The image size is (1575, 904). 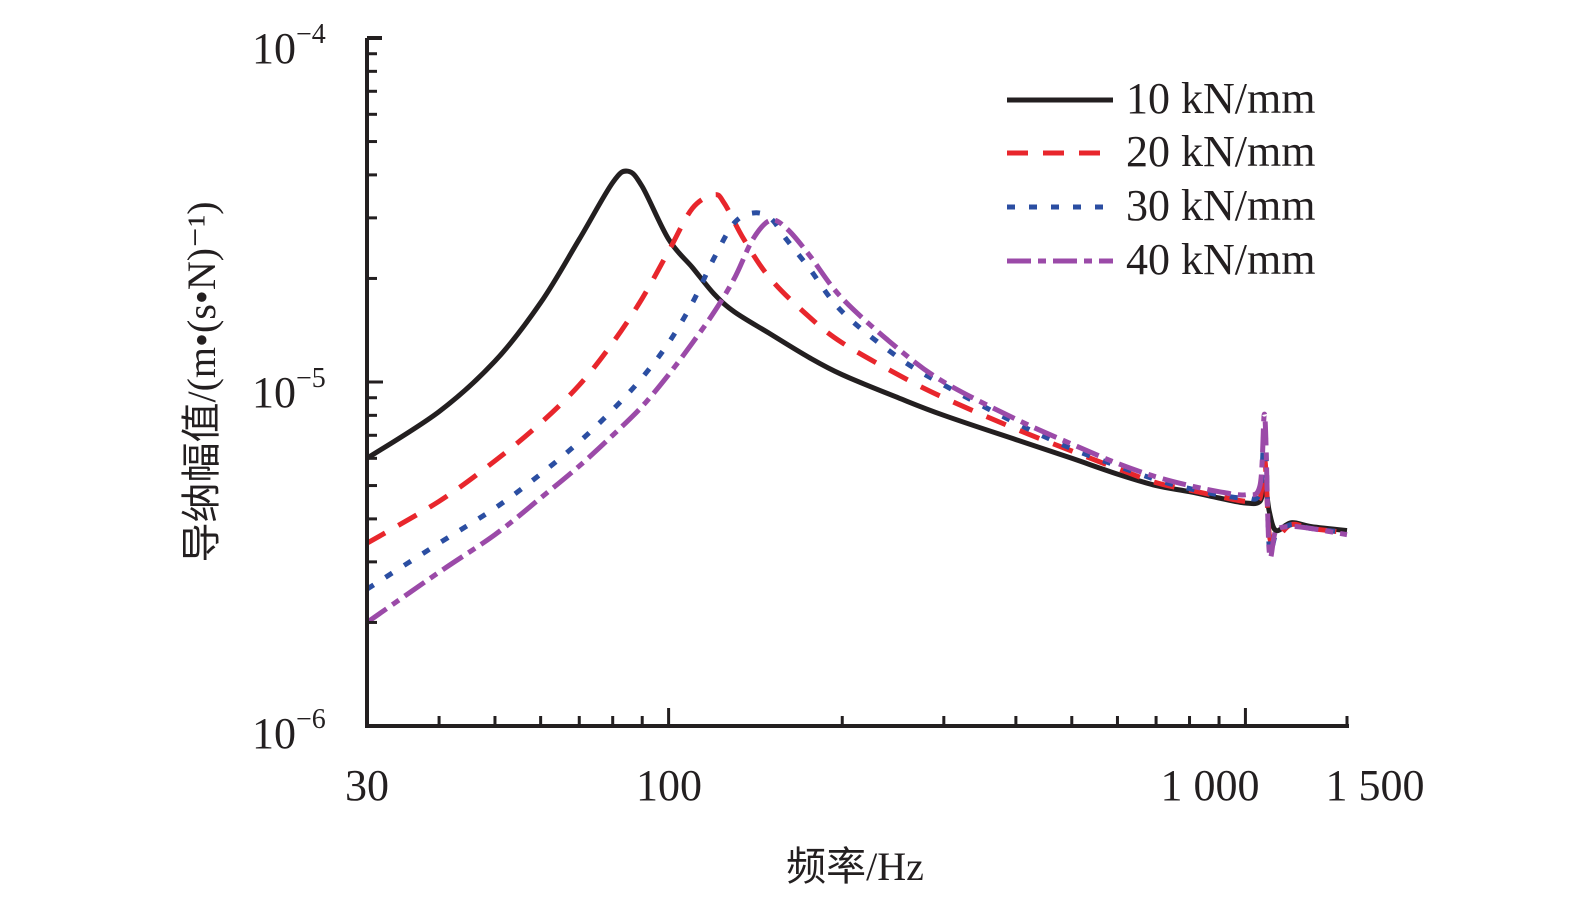 I want to click on legend-label-30: 30 kN/mm, so click(x=1220, y=205).